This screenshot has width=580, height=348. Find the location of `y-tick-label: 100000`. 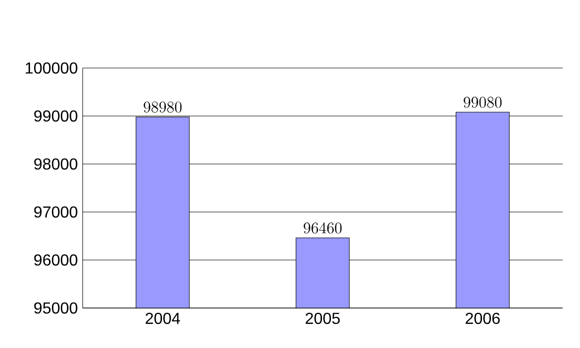

y-tick-label: 100000 is located at coordinates (52, 68).